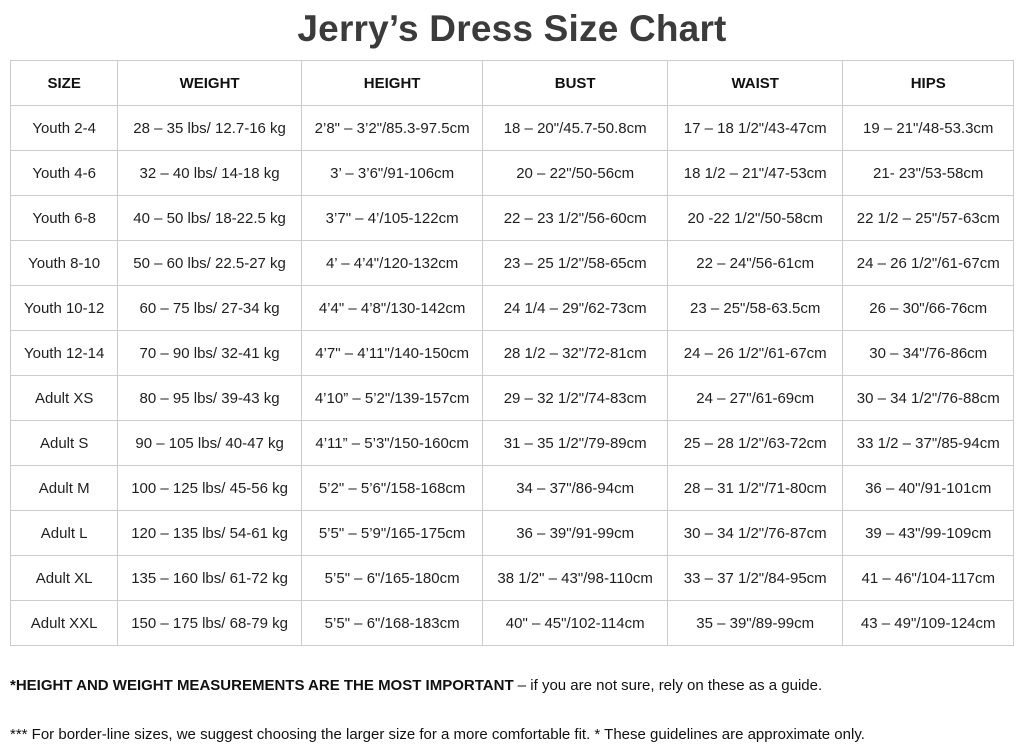 The image size is (1024, 744). Describe the element at coordinates (209, 623) in the screenshot. I see `table-cell: 150 – 175 lbs/ 68-79 kg` at that location.